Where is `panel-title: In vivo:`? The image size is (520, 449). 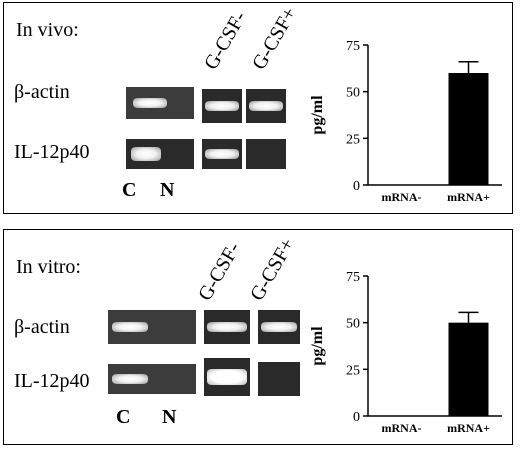
panel-title: In vivo: is located at coordinates (47, 30).